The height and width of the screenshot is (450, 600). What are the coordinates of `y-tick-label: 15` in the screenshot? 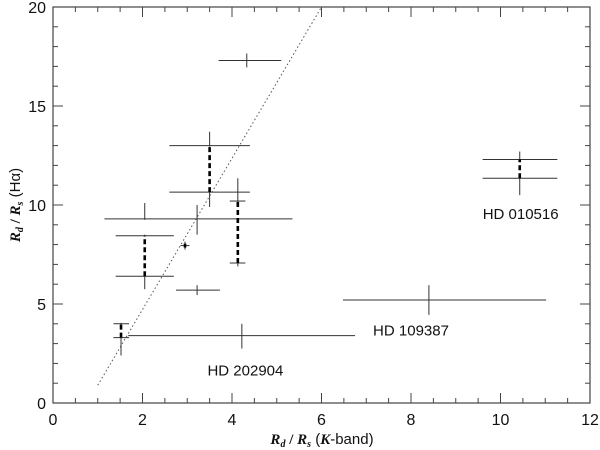 It's located at (37, 107).